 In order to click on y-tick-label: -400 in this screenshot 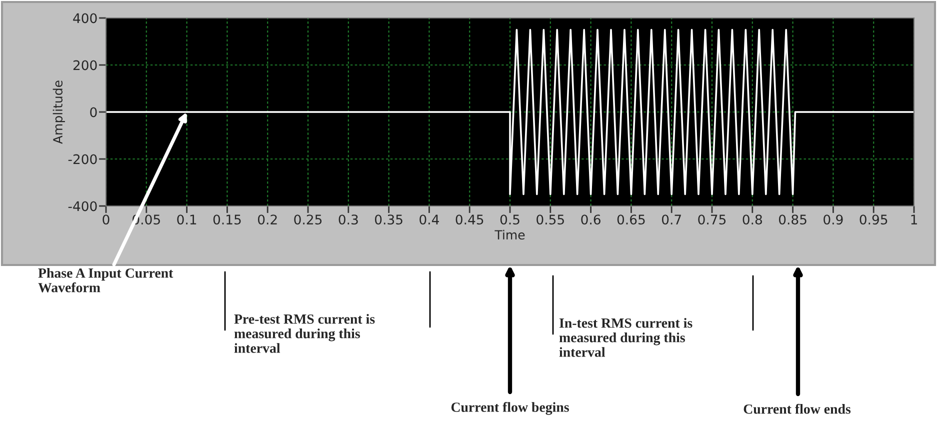, I will do `click(82, 206)`.